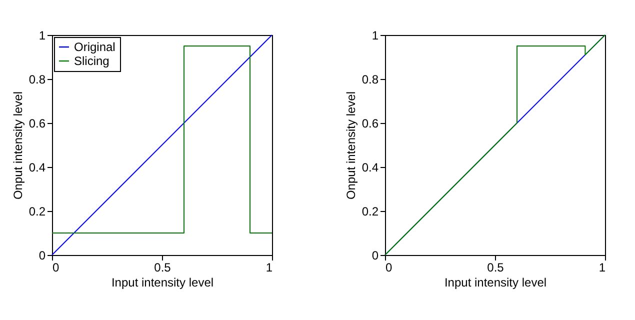 The width and height of the screenshot is (635, 320). I want to click on legend-label: Slicing, so click(92, 61).